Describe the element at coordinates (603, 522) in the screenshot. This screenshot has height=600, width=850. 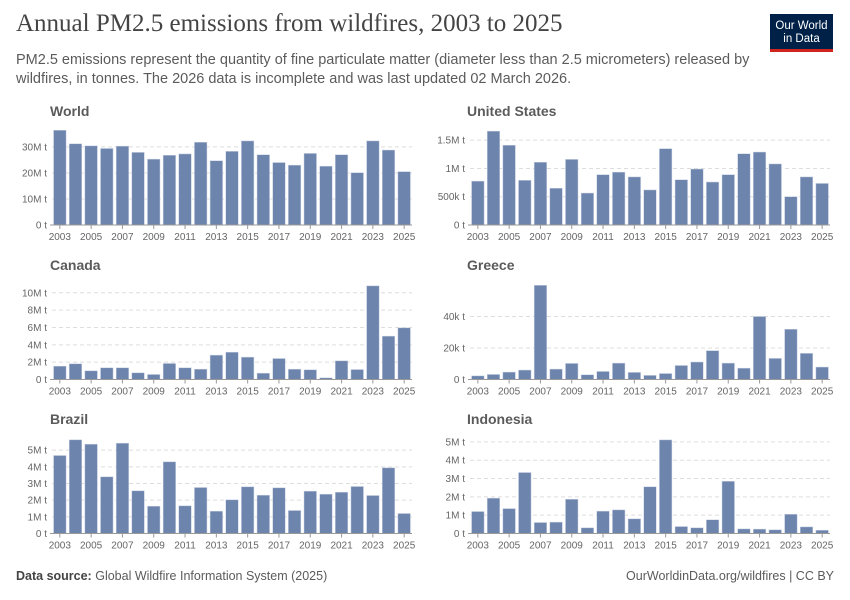
I see `bar-indonesia-2011` at that location.